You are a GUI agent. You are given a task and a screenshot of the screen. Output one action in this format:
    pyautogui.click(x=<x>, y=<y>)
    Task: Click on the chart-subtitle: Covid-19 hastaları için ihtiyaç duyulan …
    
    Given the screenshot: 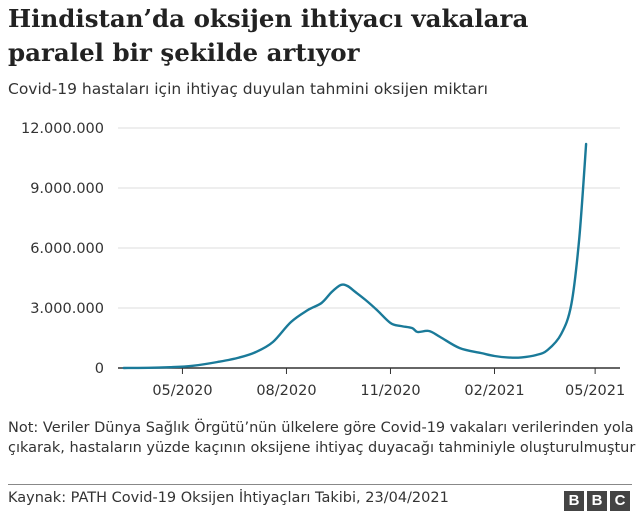 What is the action you would take?
    pyautogui.click(x=248, y=89)
    